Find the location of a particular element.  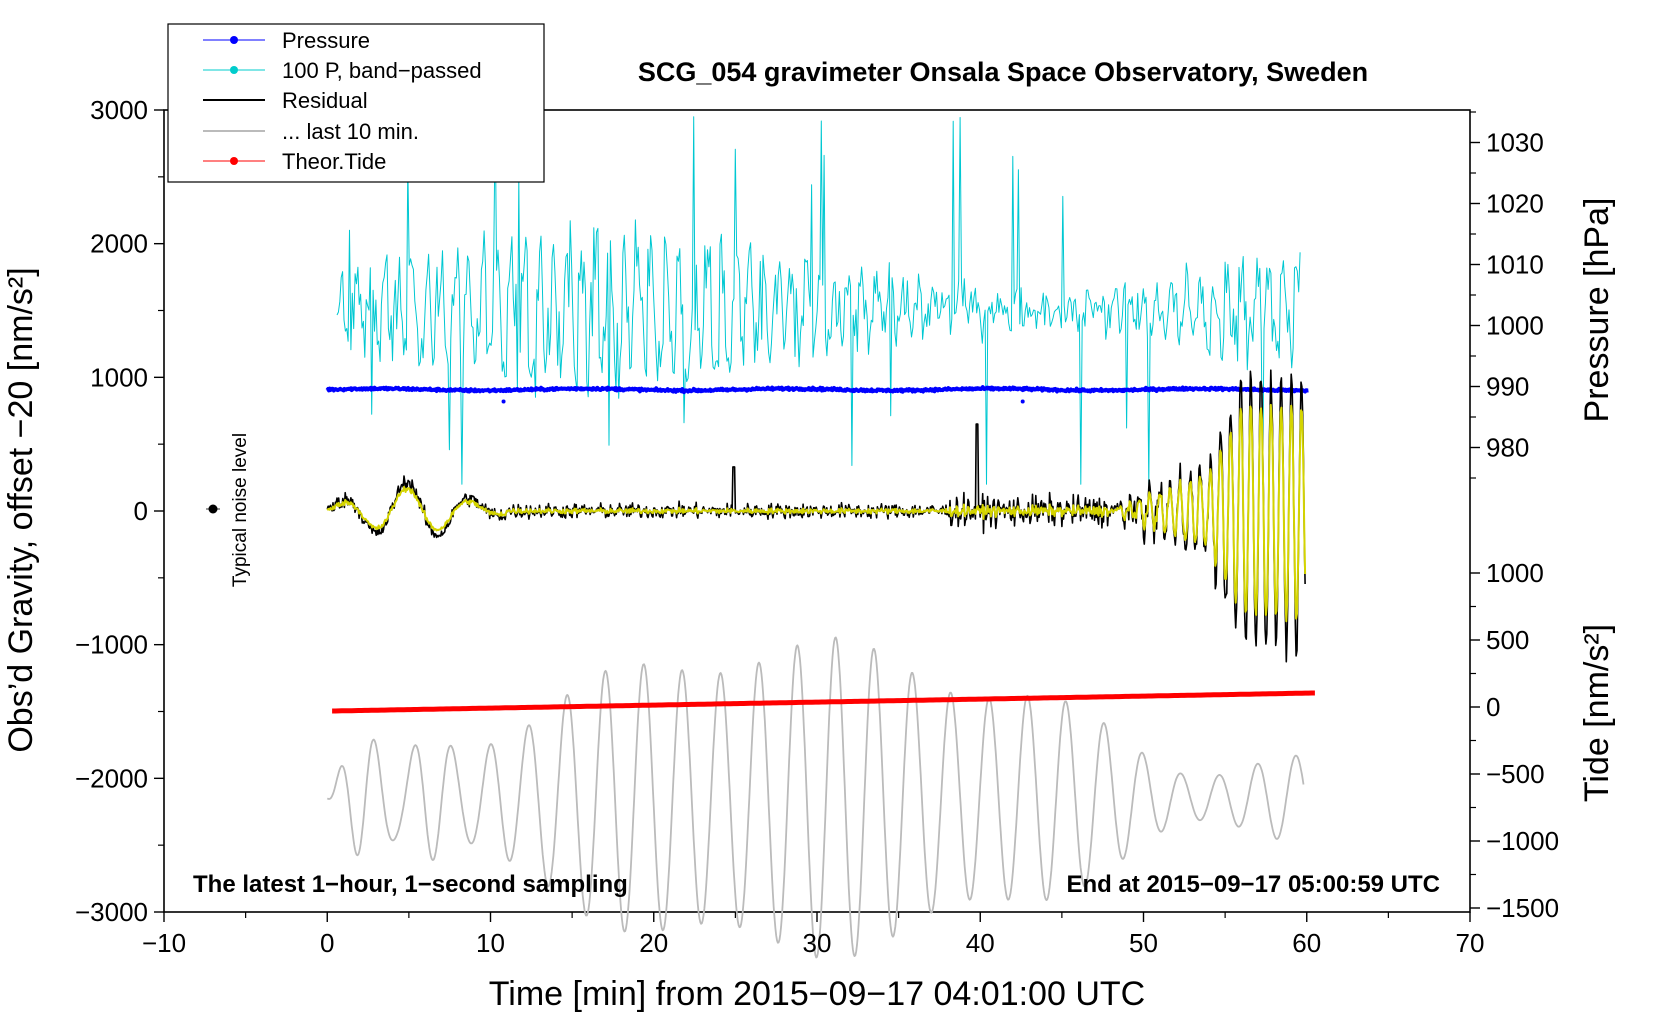

tide-tick-label: −500 is located at coordinates (1515, 774).